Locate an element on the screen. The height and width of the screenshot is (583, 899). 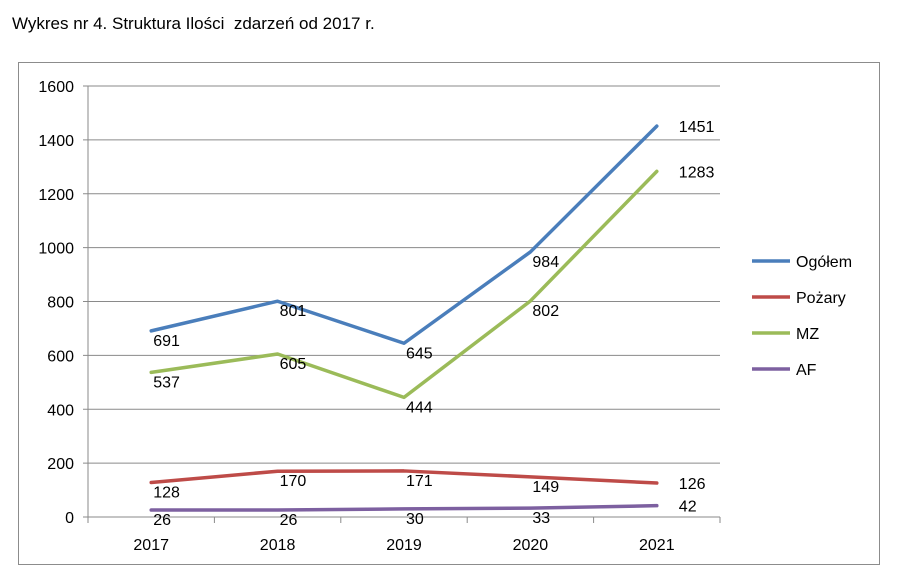
data-label-mz: 802 is located at coordinates (545, 311).